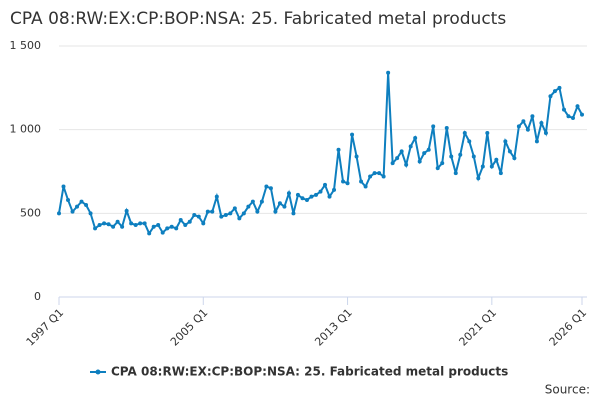 The image size is (600, 400). I want to click on x-tick-label: 2021 Q1, so click(478, 327).